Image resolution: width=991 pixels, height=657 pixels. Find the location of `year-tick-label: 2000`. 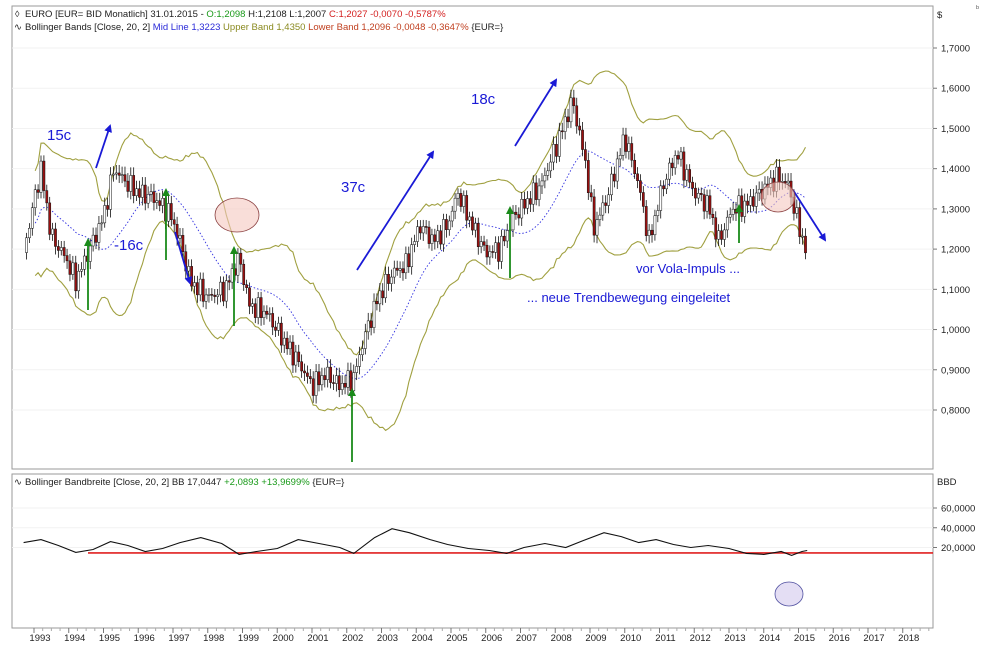

year-tick-label: 2000 is located at coordinates (283, 638).